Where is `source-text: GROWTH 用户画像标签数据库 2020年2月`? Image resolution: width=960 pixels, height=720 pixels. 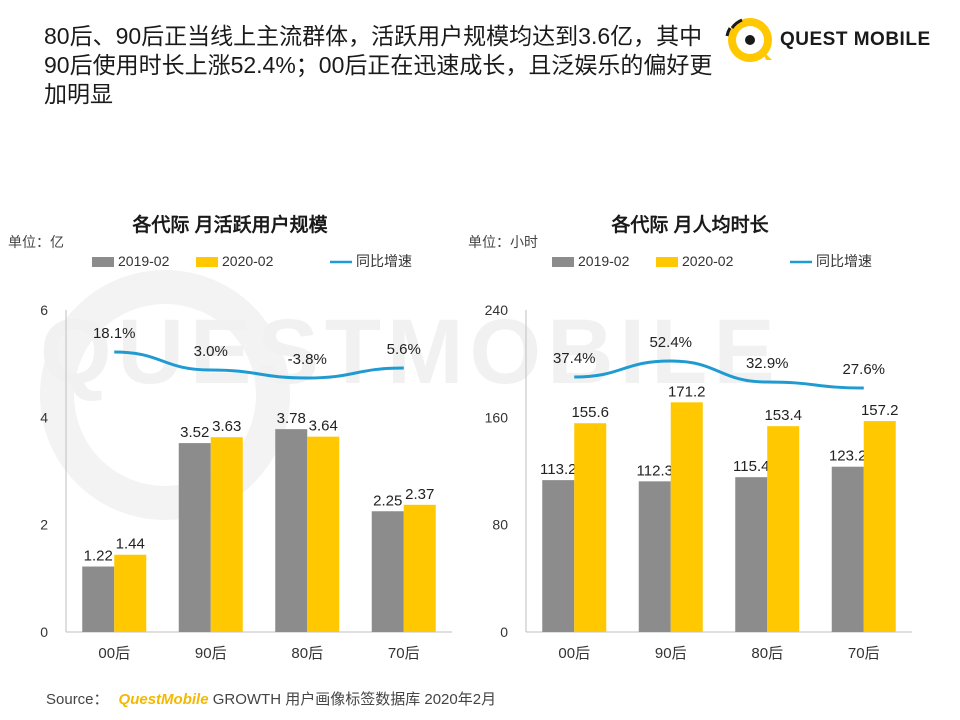 source-text: GROWTH 用户画像标签数据库 2020年2月 is located at coordinates (354, 699).